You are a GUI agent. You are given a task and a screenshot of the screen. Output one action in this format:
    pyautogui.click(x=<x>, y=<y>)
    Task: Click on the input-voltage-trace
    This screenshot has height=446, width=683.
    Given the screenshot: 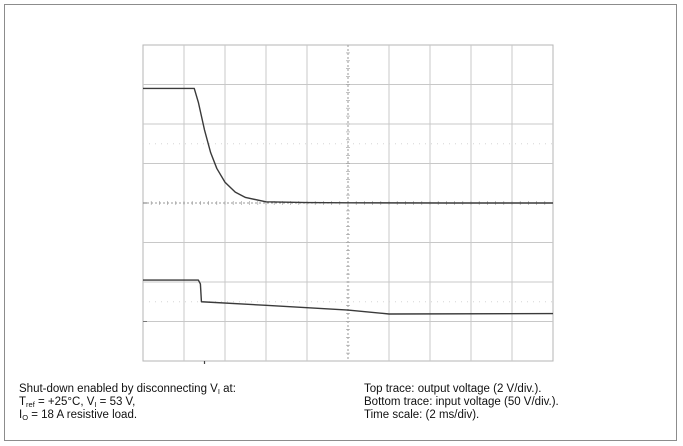 What is the action you would take?
    pyautogui.click(x=348, y=297)
    